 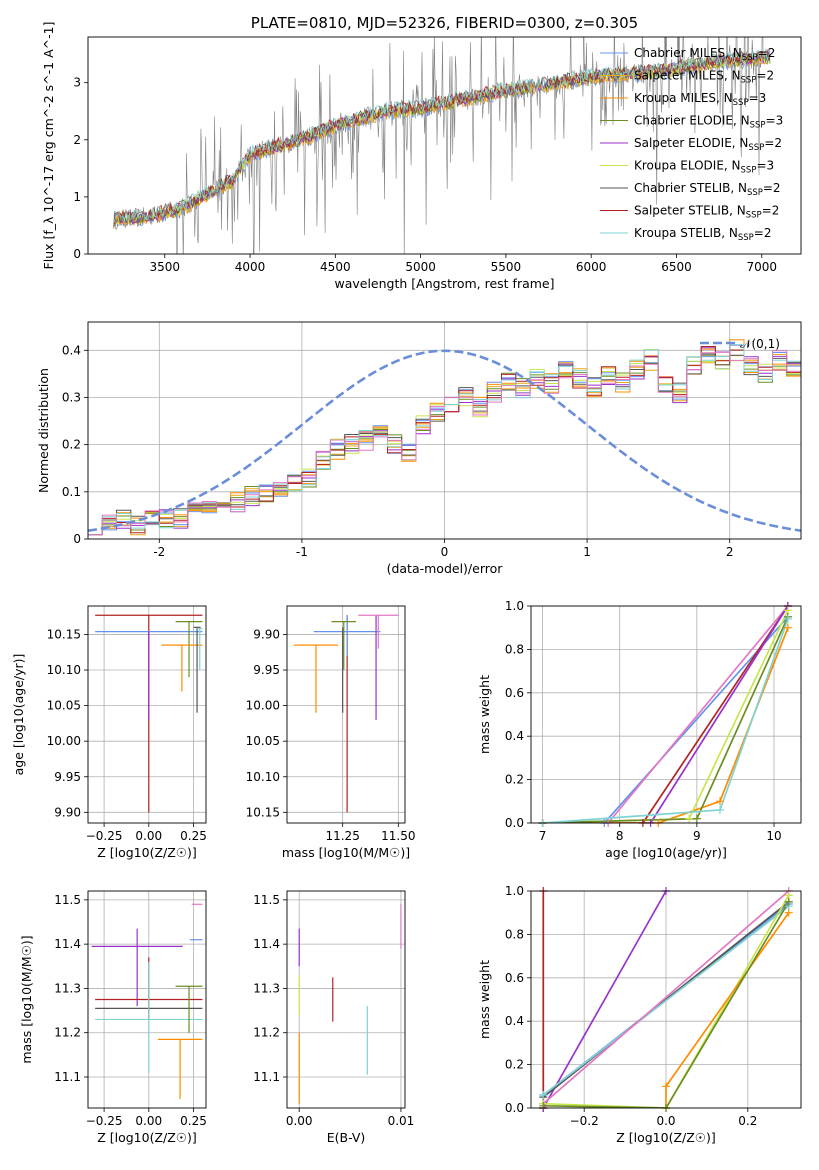 I want to click on legend-label: Salpeter MILES, NSSP=2, so click(x=704, y=77).